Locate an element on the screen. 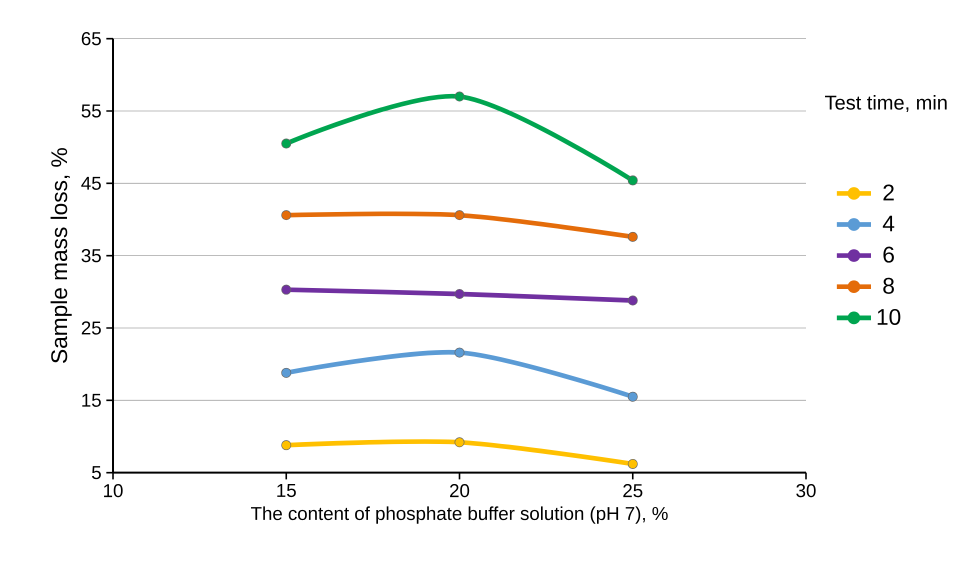 Image resolution: width=956 pixels, height=566 pixels. x-axis-title: The content of phosphate buffer solution (pH 7), % is located at coordinates (459, 515).